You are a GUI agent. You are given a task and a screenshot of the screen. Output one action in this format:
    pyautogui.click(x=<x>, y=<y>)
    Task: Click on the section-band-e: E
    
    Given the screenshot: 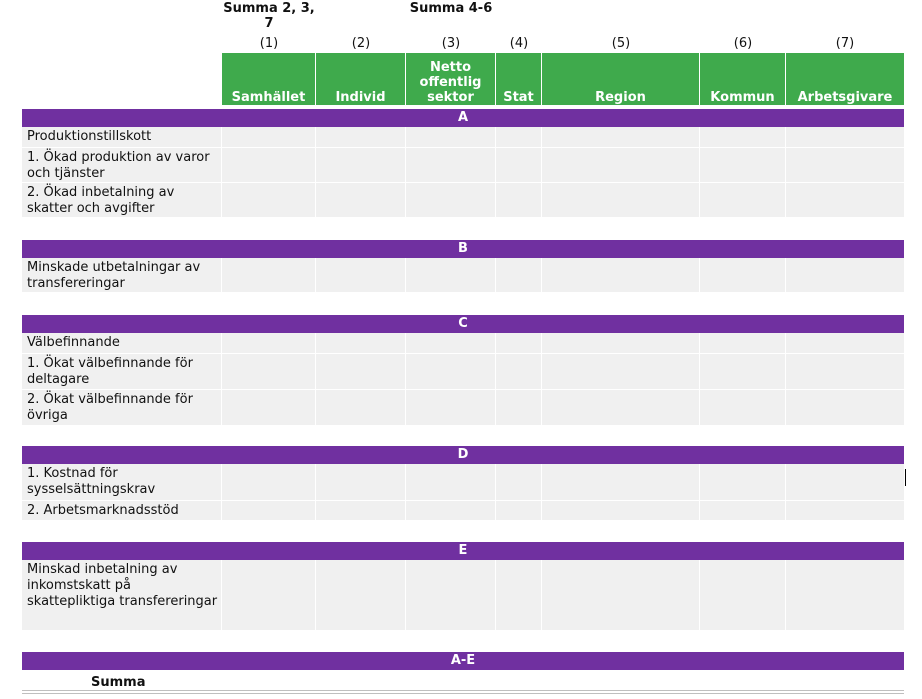 What is the action you would take?
    pyautogui.click(x=463, y=551)
    